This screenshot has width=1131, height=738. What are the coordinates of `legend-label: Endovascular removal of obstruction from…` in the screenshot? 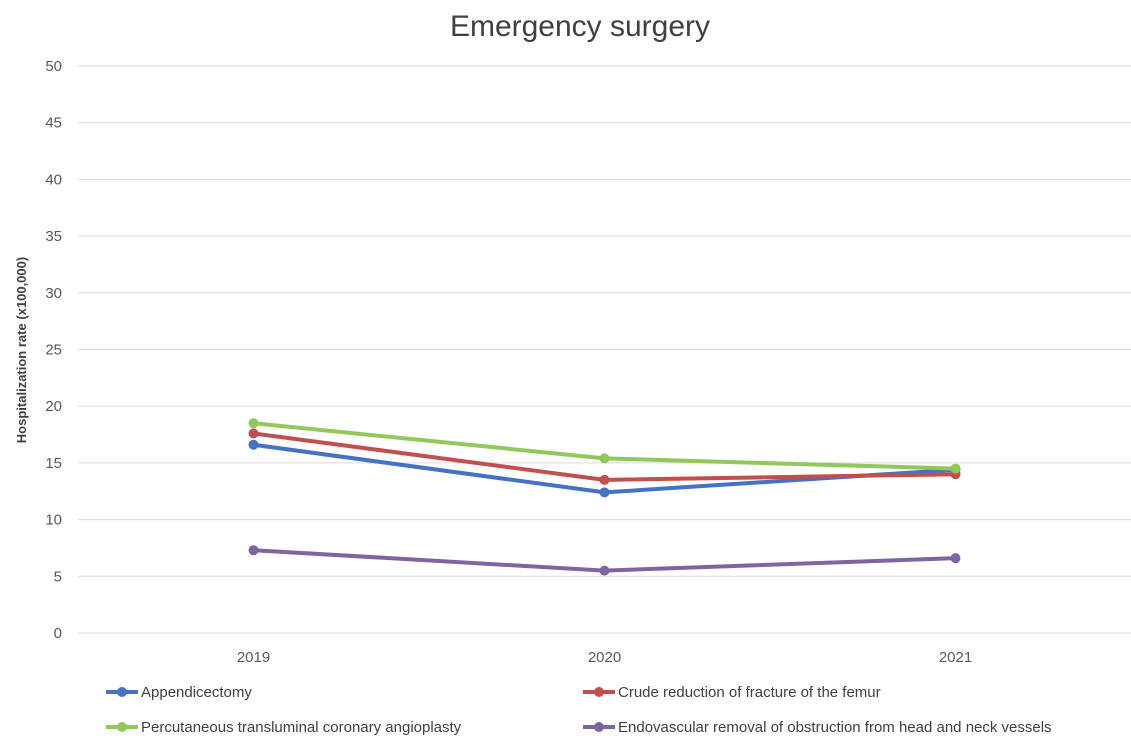 It's located at (835, 727).